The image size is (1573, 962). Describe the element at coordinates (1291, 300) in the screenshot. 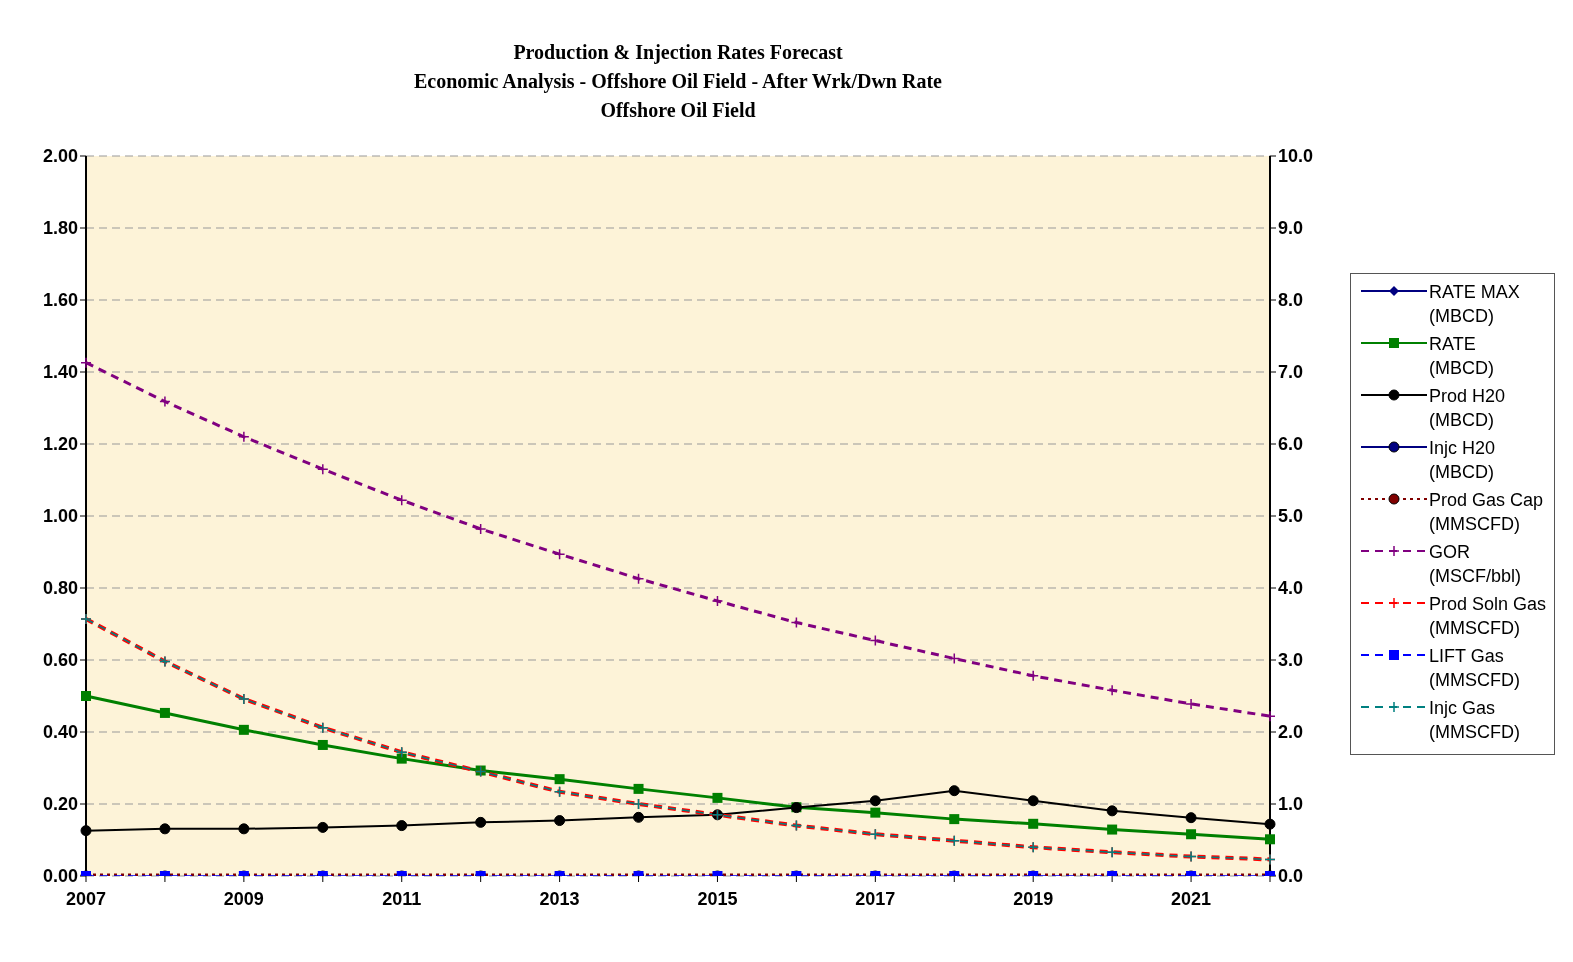

I see `y2-tick-label: 8.0` at that location.